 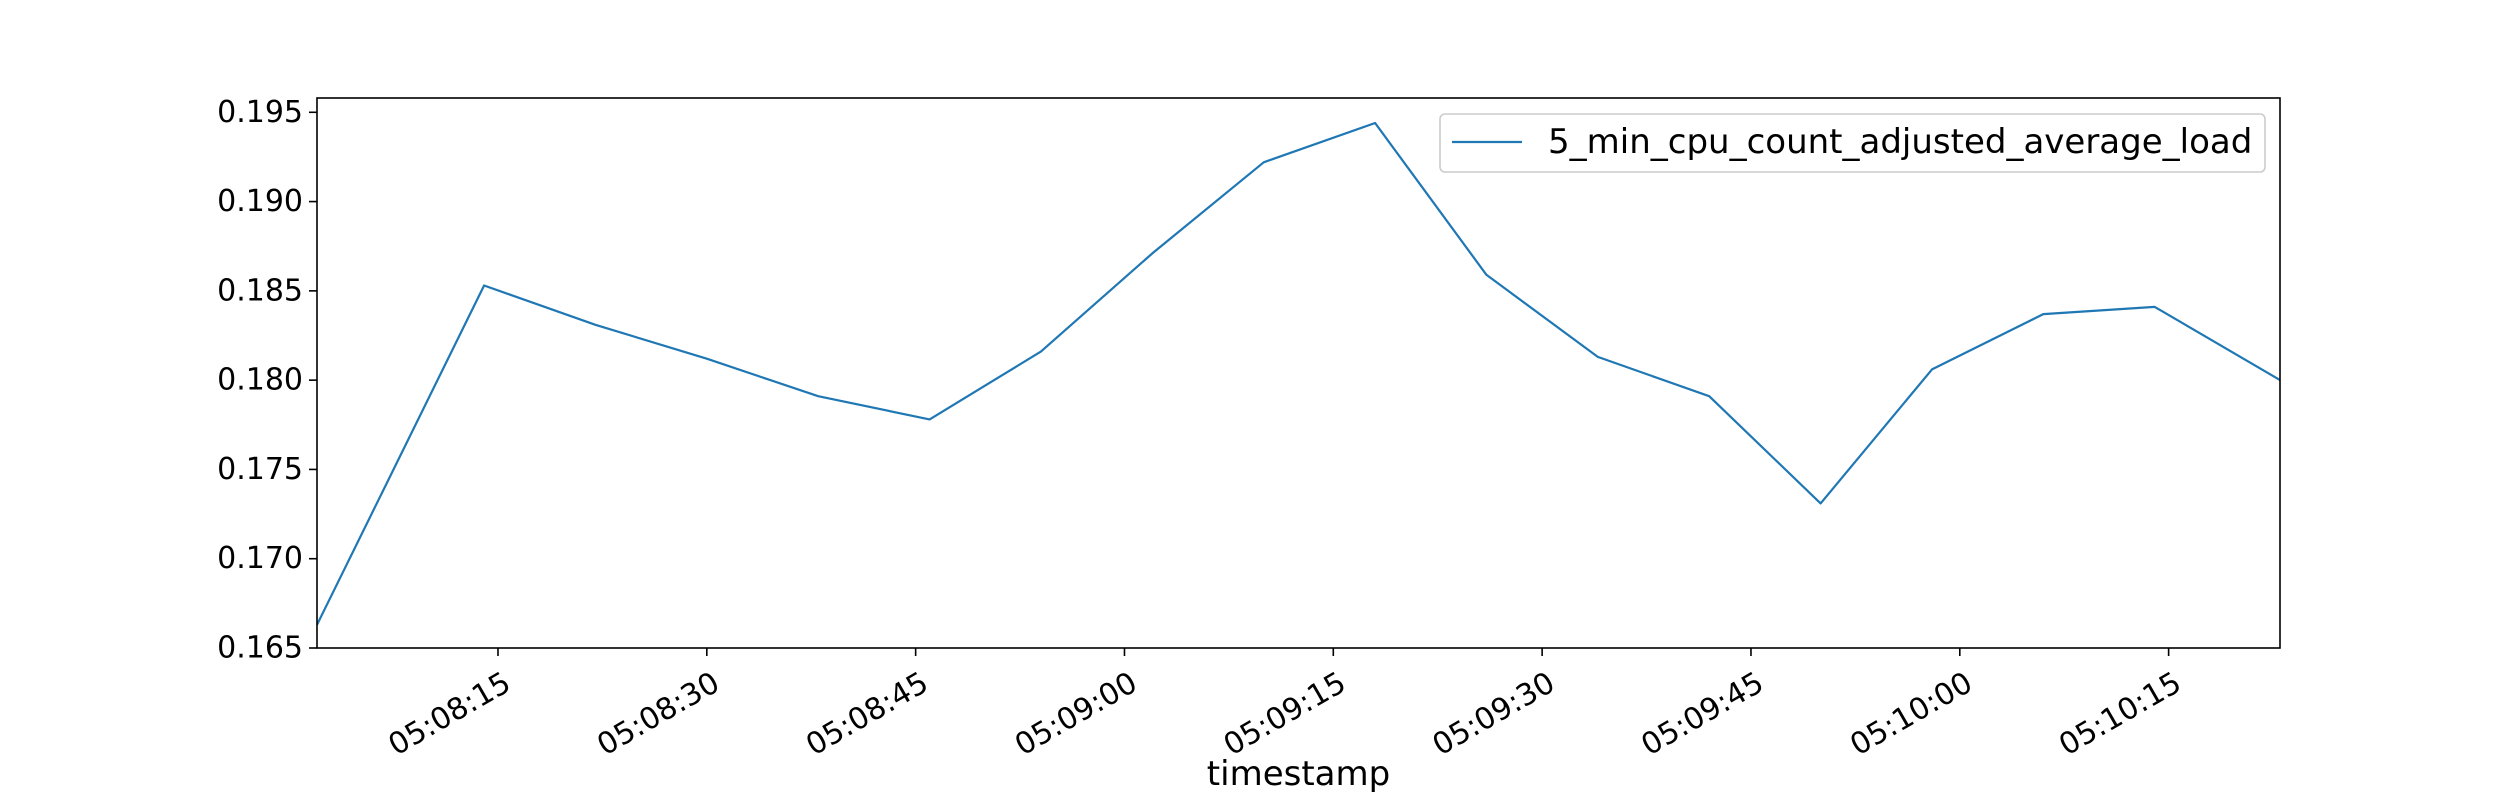 What do you see at coordinates (1298, 774) in the screenshot?
I see `x-axis-title: timestamp` at bounding box center [1298, 774].